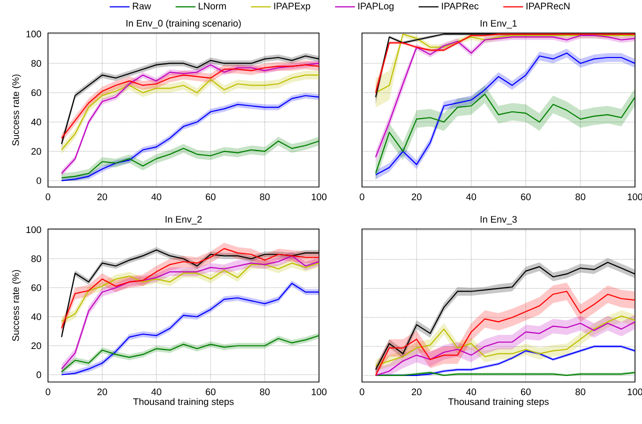 Image resolution: width=642 pixels, height=424 pixels. Describe the element at coordinates (292, 7) in the screenshot. I see `legend-label: IPAPExp` at that location.